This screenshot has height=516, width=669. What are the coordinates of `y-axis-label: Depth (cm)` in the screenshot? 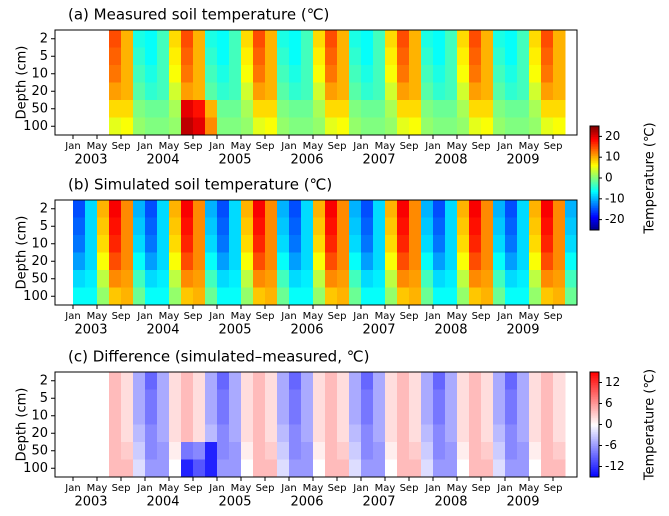 It's located at (22, 425).